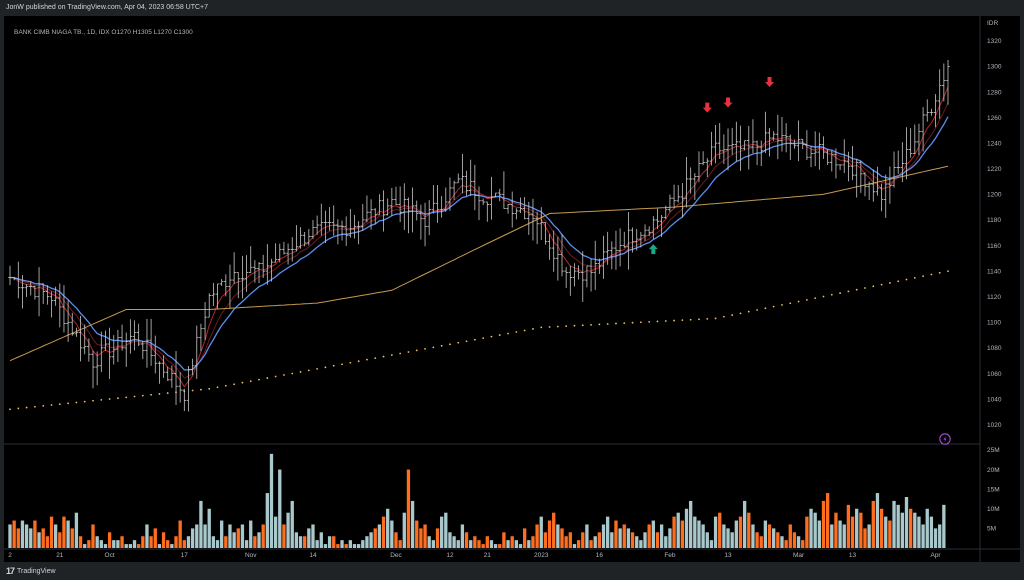 This screenshot has width=1024, height=580. Describe the element at coordinates (10, 555) in the screenshot. I see `time-tick-label: 2` at that location.